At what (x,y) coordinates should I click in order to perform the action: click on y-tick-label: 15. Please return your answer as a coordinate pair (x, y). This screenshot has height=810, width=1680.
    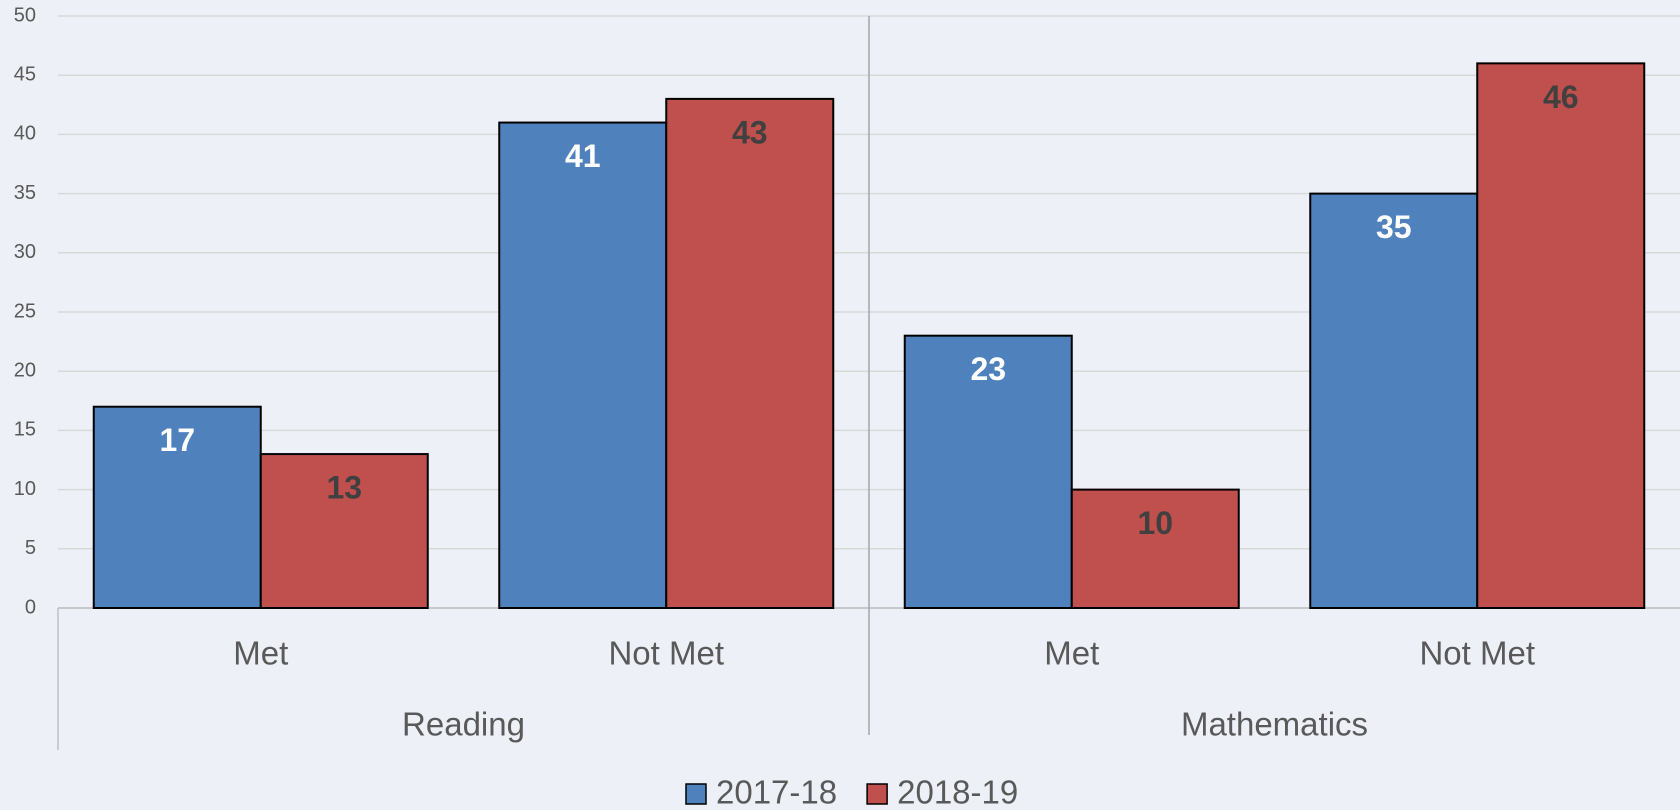
    Looking at the image, I should click on (25, 430).